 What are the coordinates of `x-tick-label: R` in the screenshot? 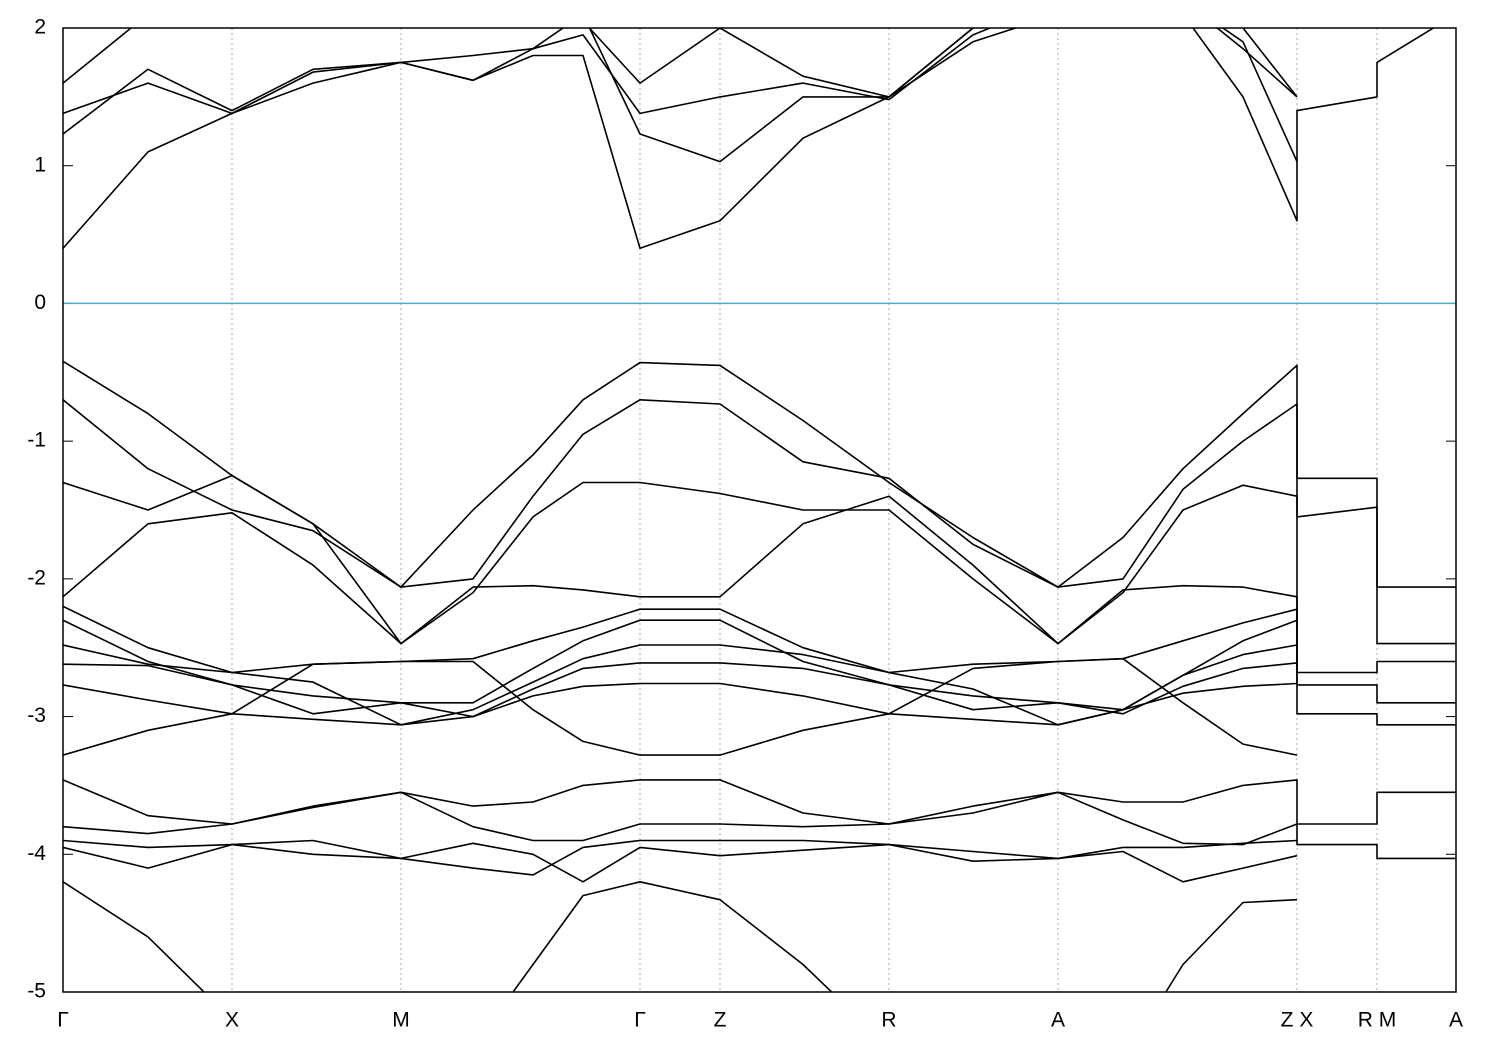 It's located at (888, 1020).